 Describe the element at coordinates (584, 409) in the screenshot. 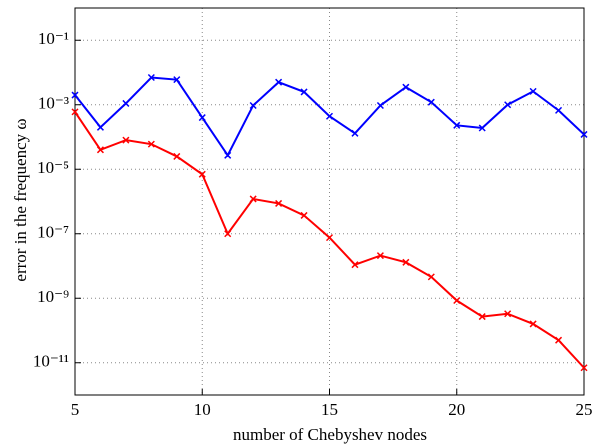

I see `x-tick-label: 25` at that location.